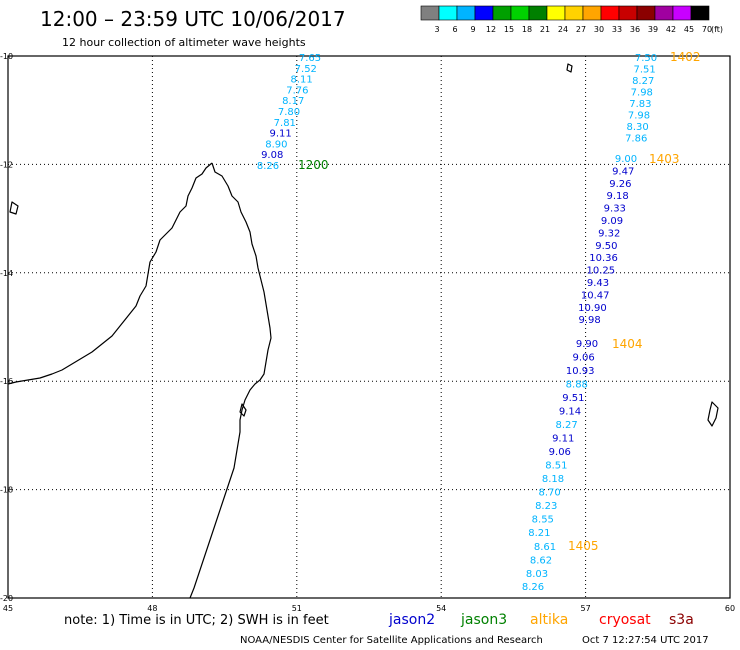 Image resolution: width=740 pixels, height=650 pixels. Describe the element at coordinates (626, 159) in the screenshot. I see `wave-height-value: 9.00` at that location.